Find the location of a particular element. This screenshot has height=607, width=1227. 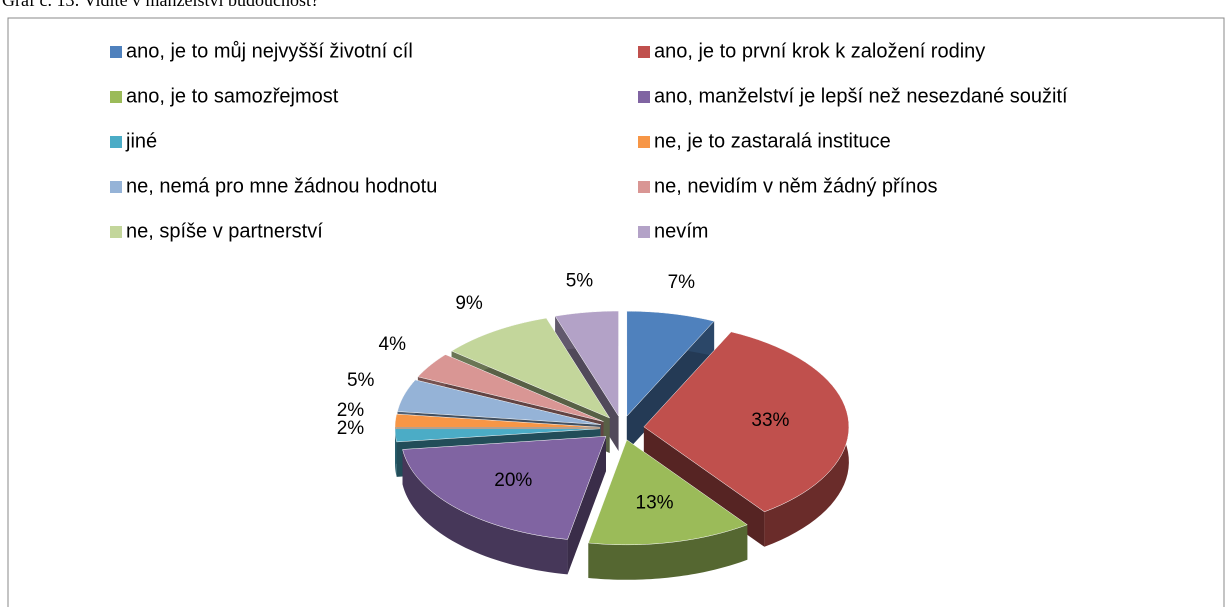

legend-label: ano, je to první krok k založení rodiny is located at coordinates (819, 51).